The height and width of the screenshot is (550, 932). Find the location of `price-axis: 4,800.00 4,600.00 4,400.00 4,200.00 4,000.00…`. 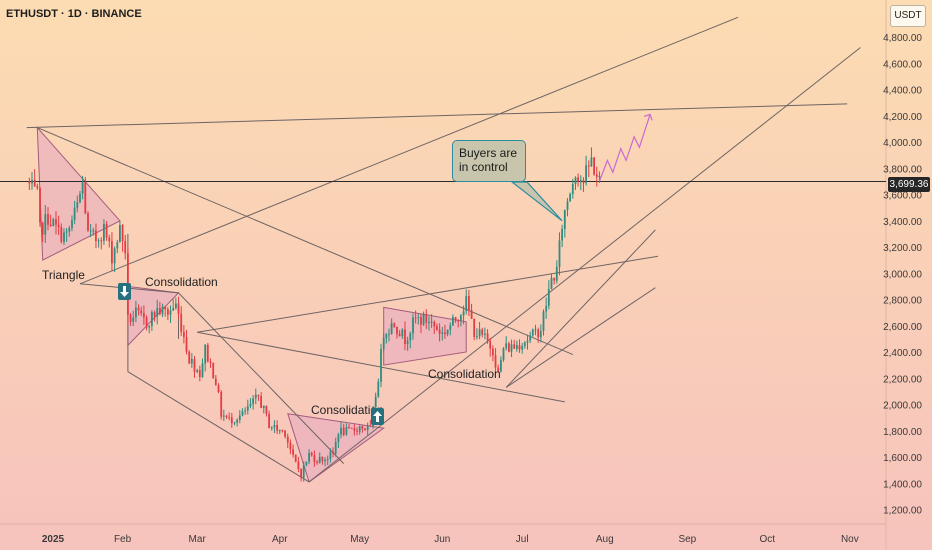

price-axis: 4,800.00 4,600.00 4,400.00 4,200.00 4,000.00… is located at coordinates (902, 275).